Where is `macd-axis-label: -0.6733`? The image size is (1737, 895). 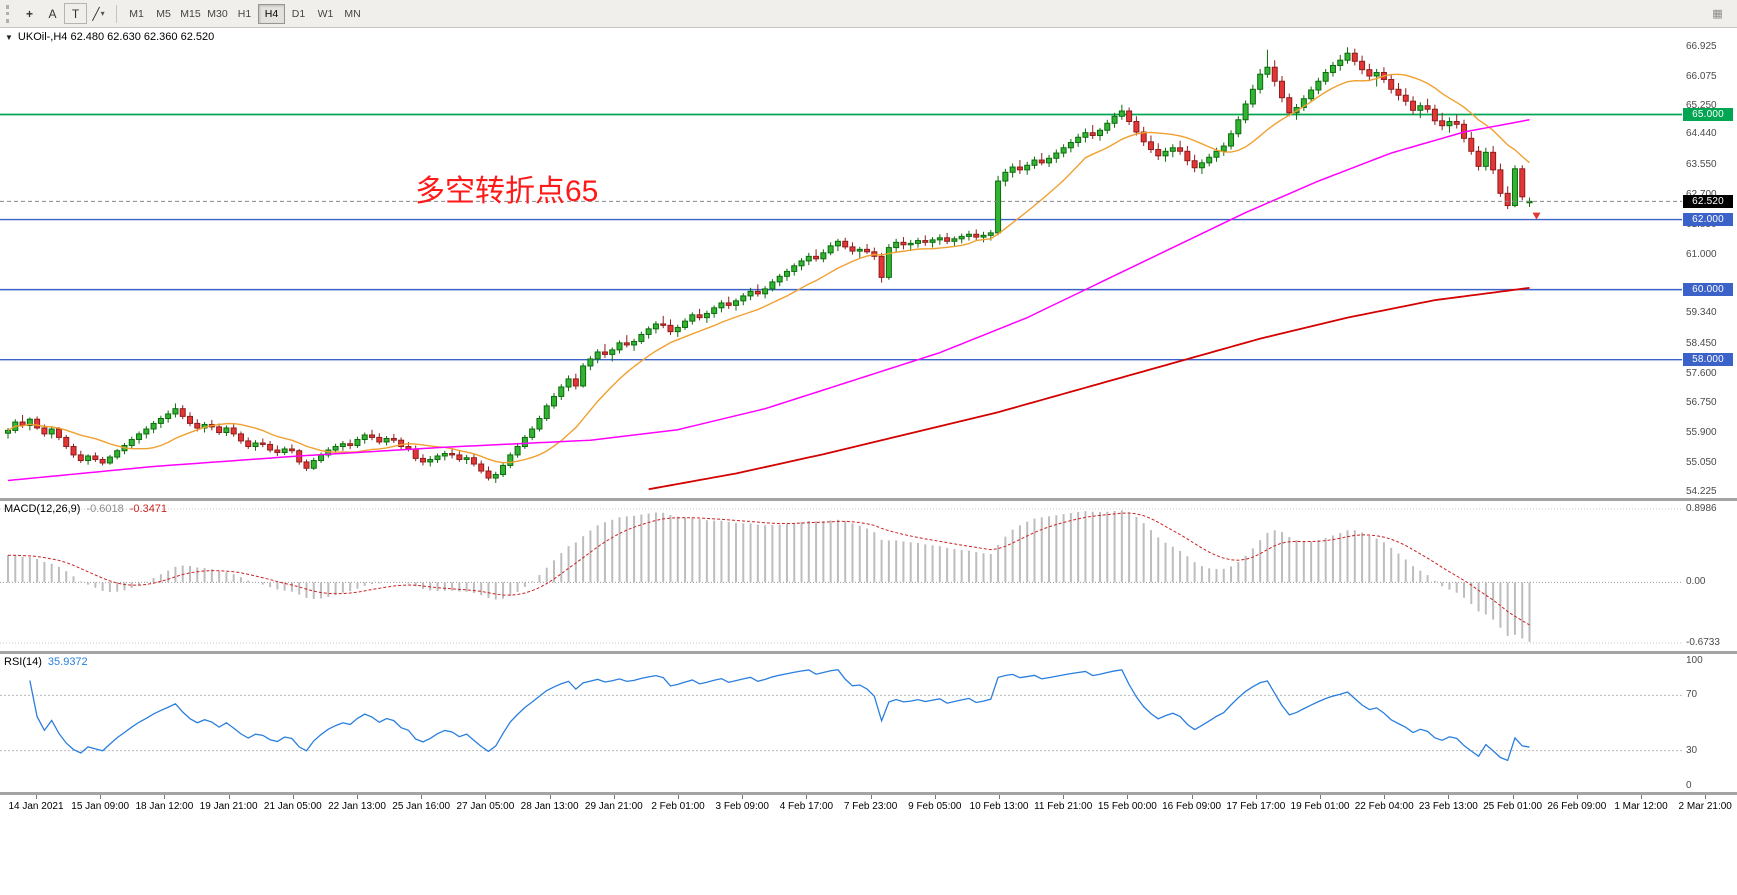 macd-axis-label: -0.6733 is located at coordinates (1703, 642).